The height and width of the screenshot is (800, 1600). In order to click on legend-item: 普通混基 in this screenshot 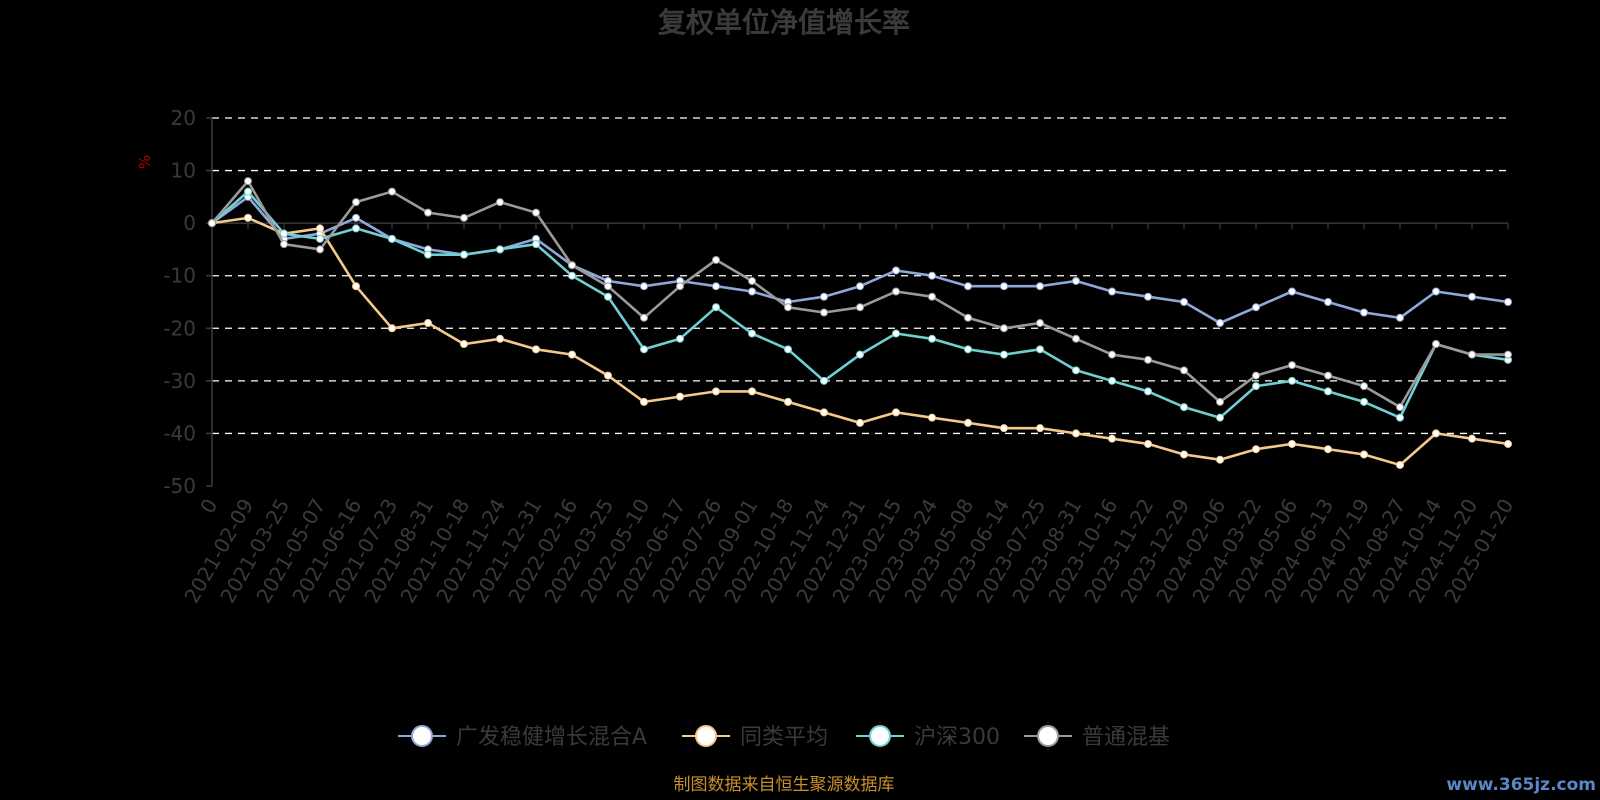, I will do `click(1097, 737)`.